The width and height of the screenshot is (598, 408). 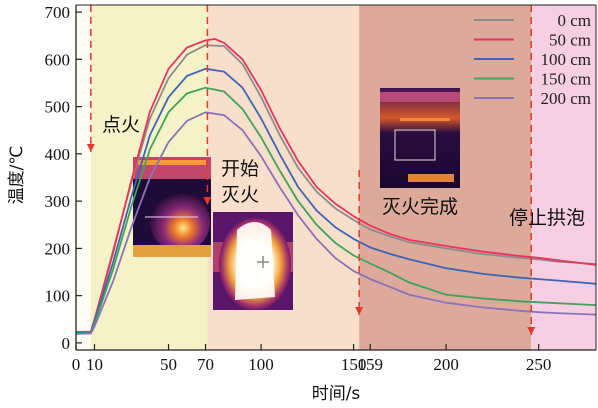 I want to click on y-tick-label: 700, so click(x=58, y=12).